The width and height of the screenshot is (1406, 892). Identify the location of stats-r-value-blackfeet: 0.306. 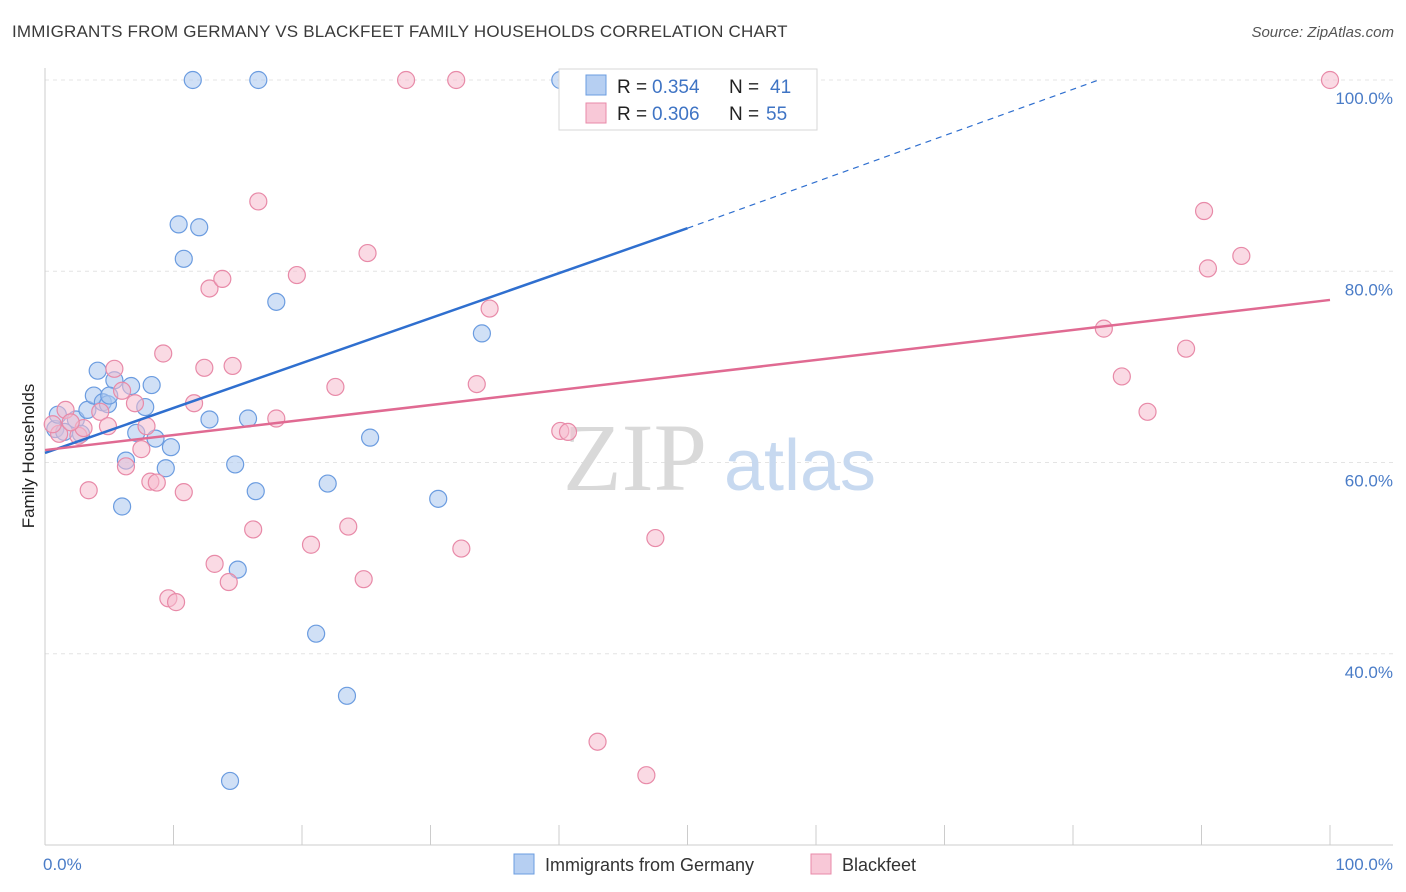
(676, 114).